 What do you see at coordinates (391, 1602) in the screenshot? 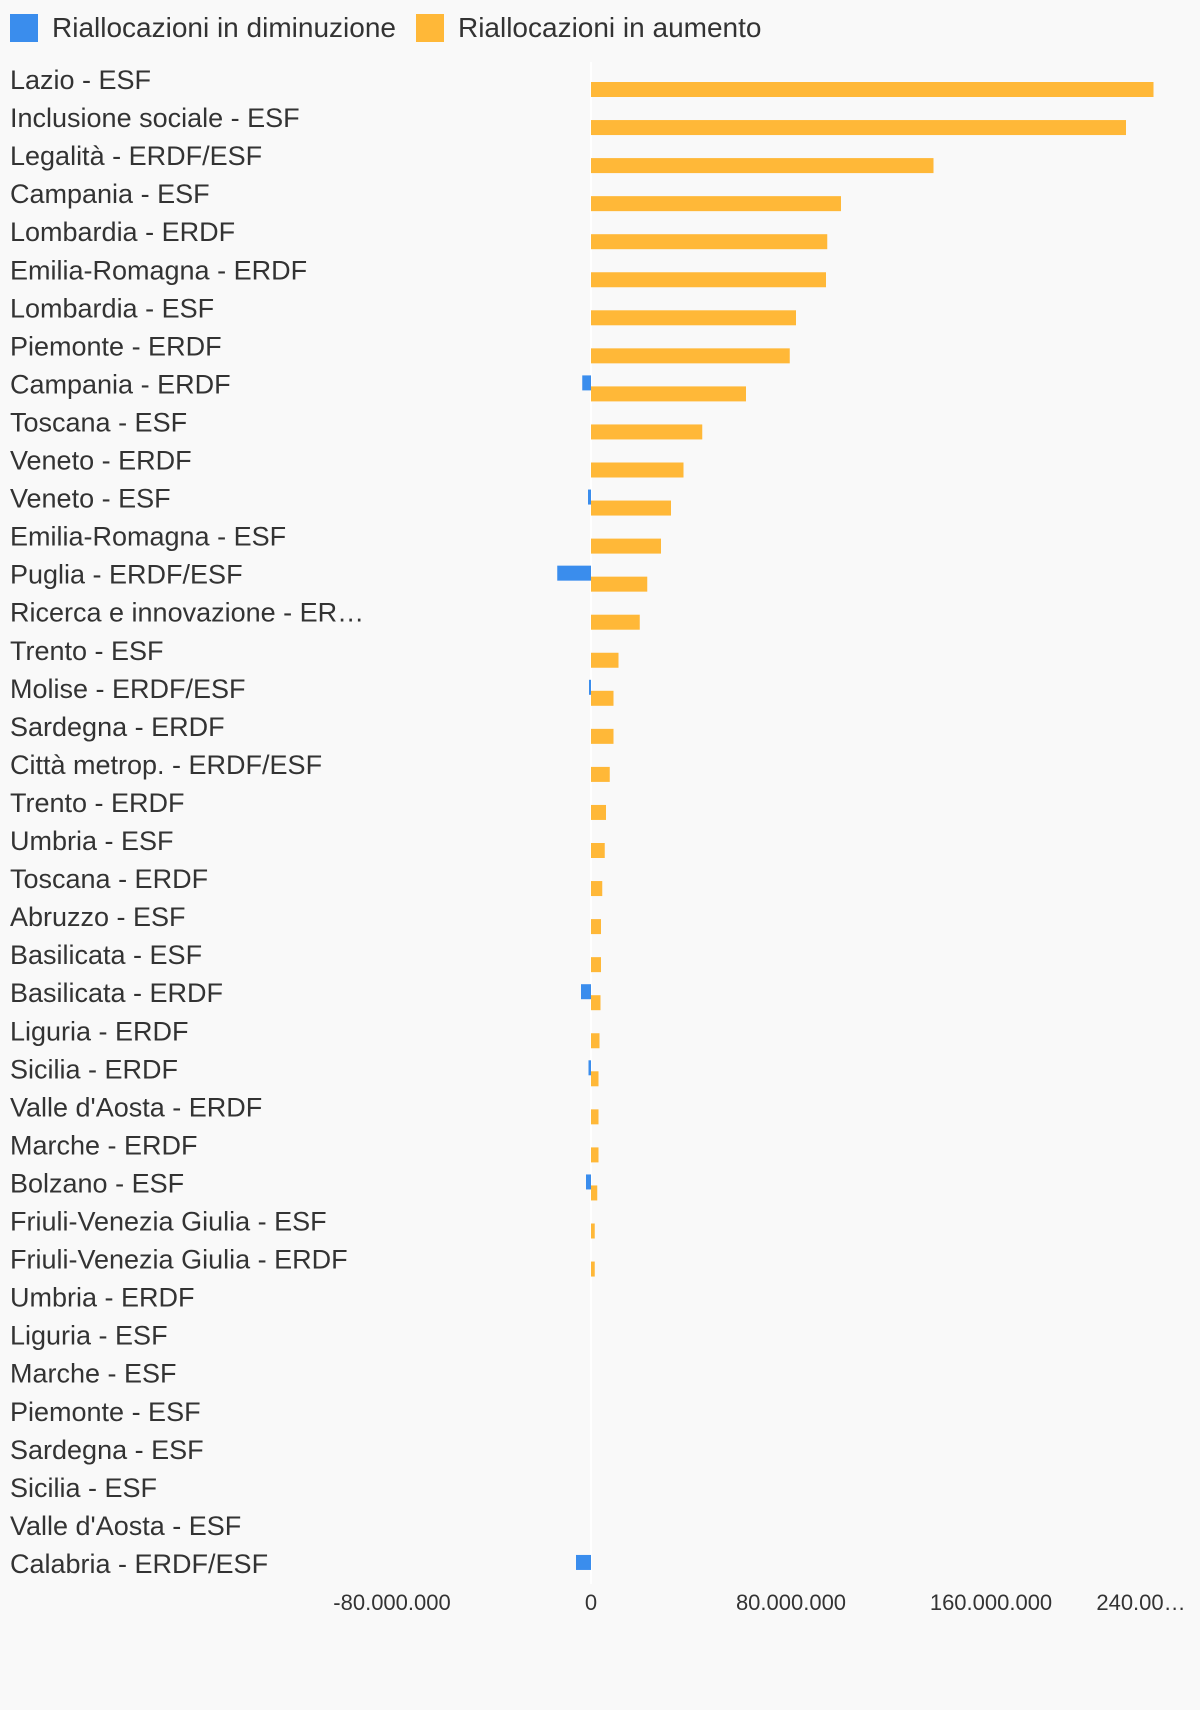
I see `x-tick-label: -80.000.000` at bounding box center [391, 1602].